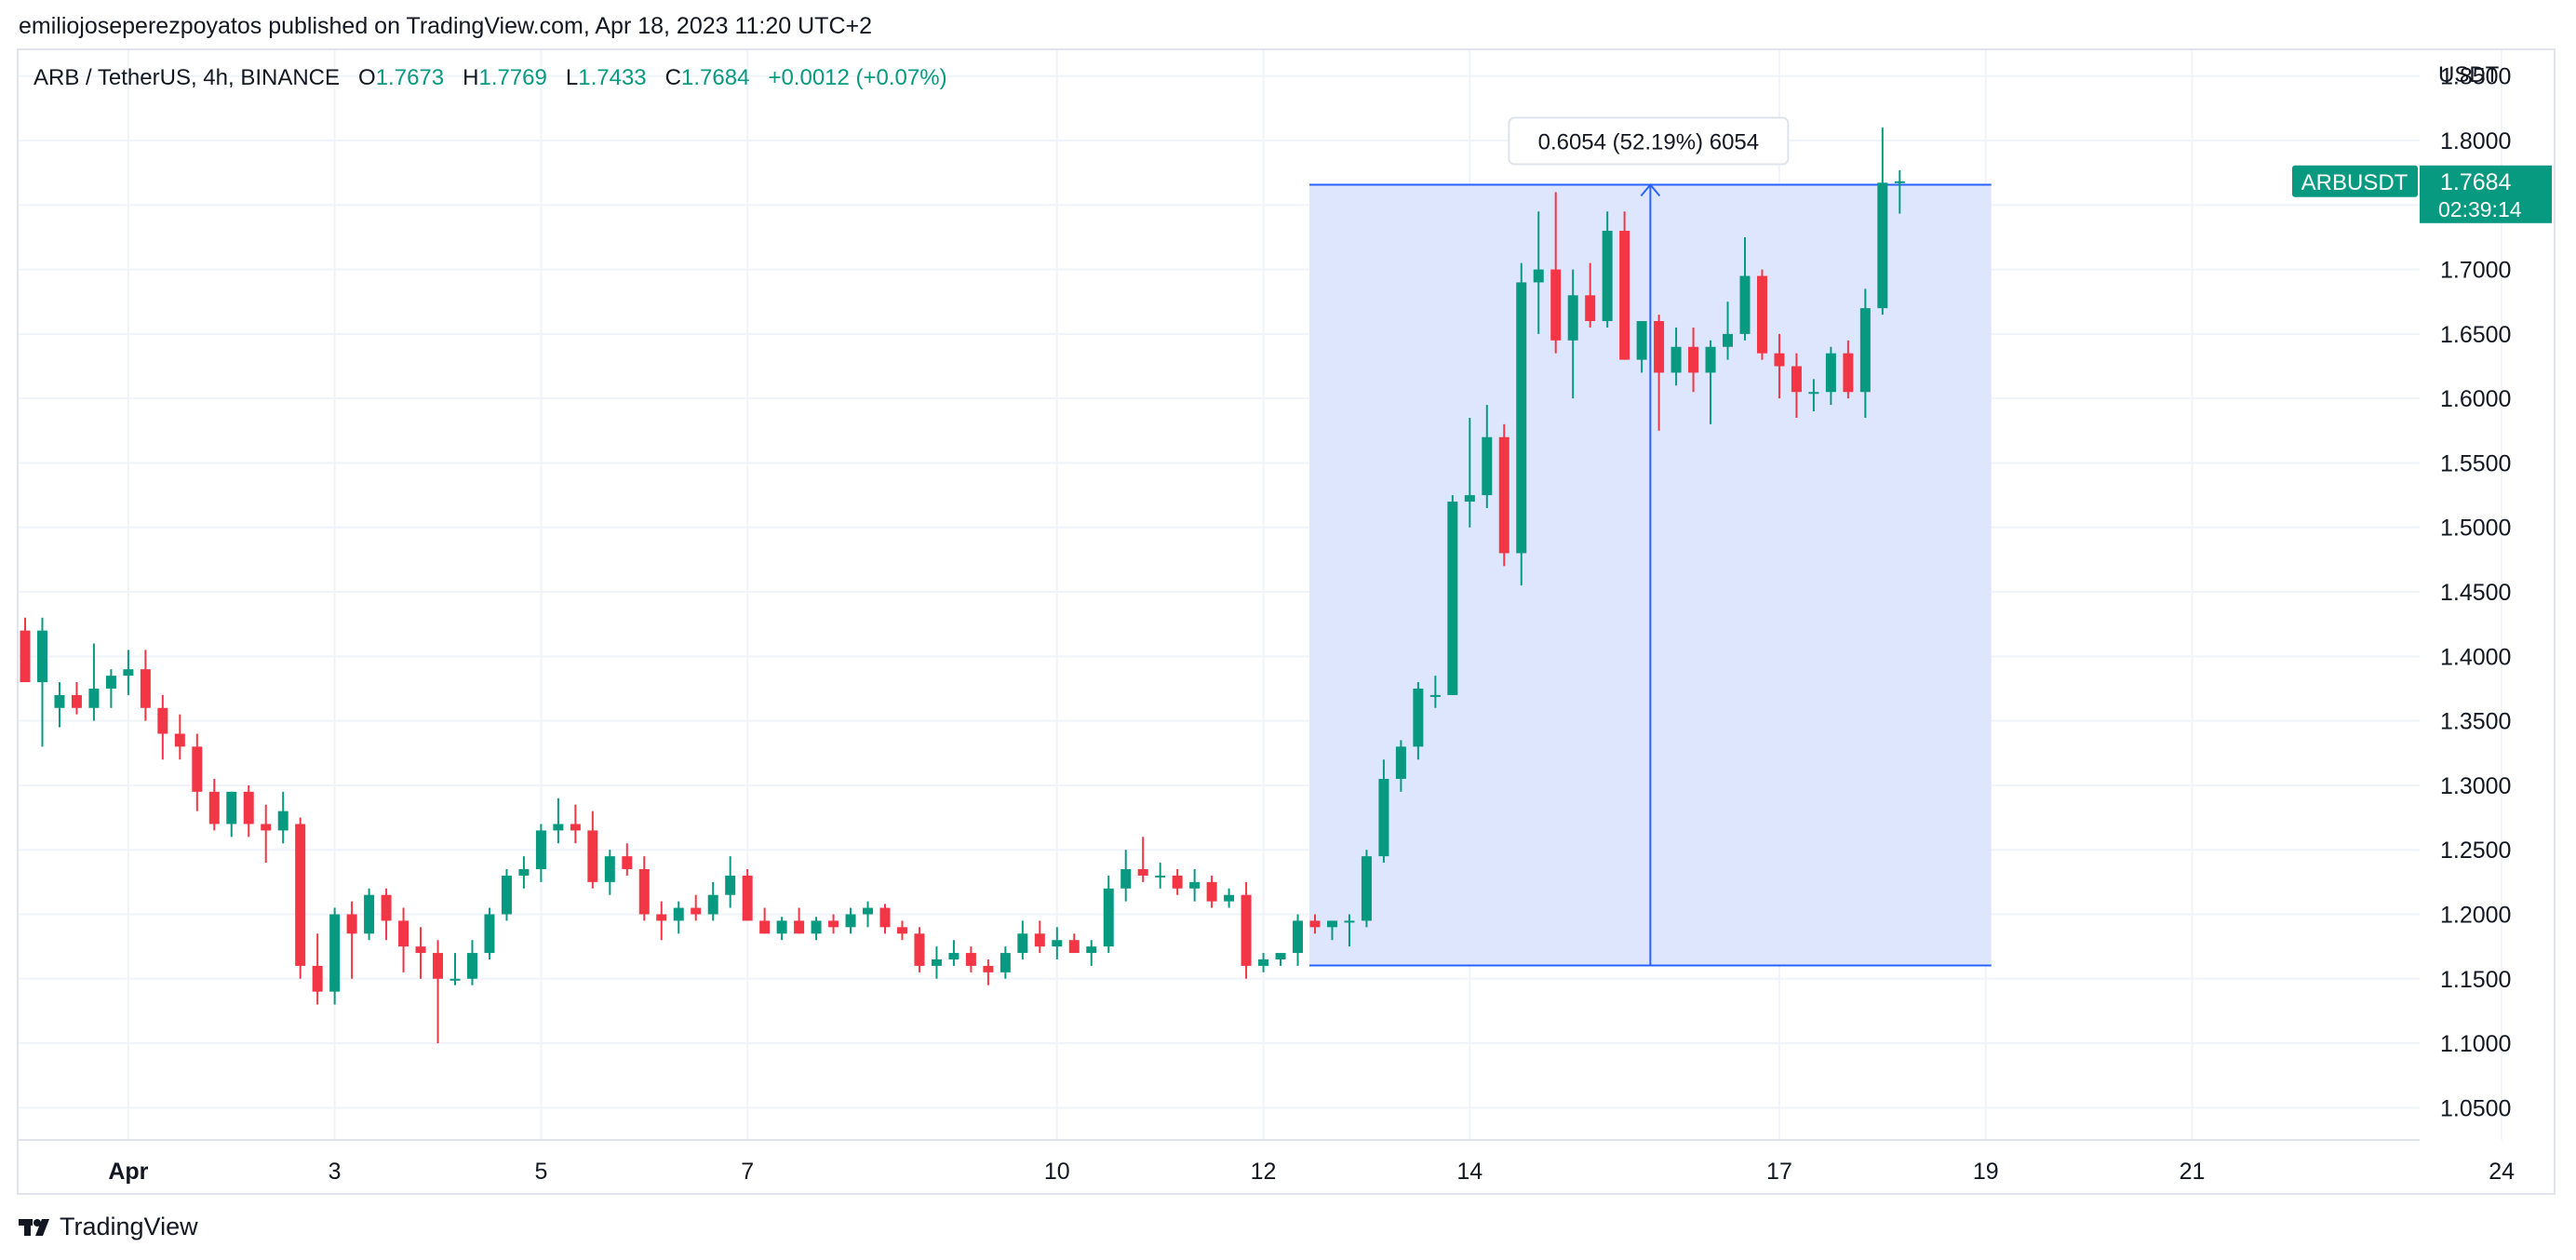 This screenshot has width=2576, height=1260. Describe the element at coordinates (540, 1172) in the screenshot. I see `x-tick-label: 5` at that location.